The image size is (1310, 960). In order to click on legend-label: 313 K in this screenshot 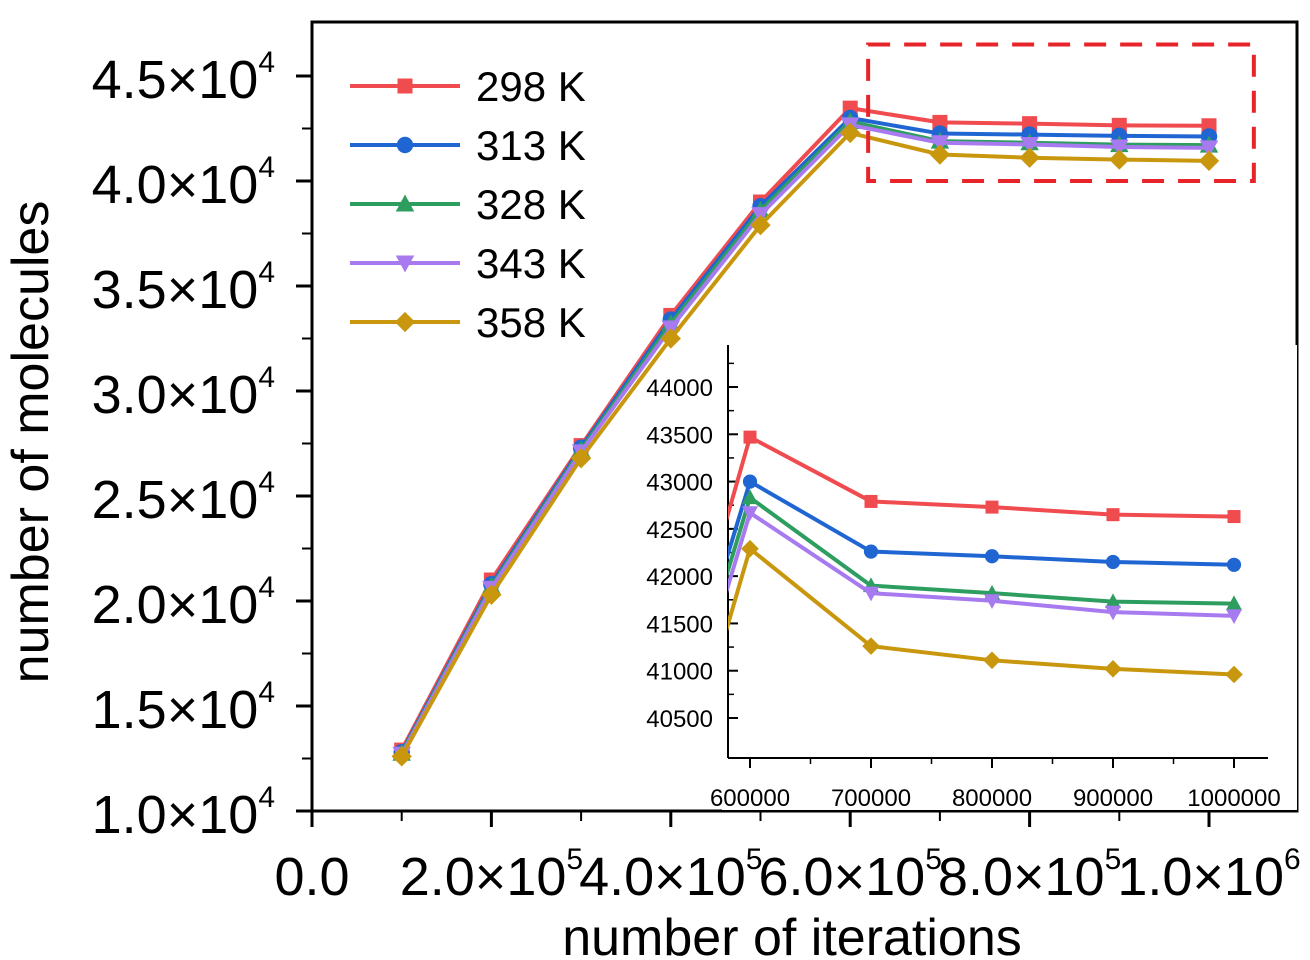, I will do `click(531, 145)`.